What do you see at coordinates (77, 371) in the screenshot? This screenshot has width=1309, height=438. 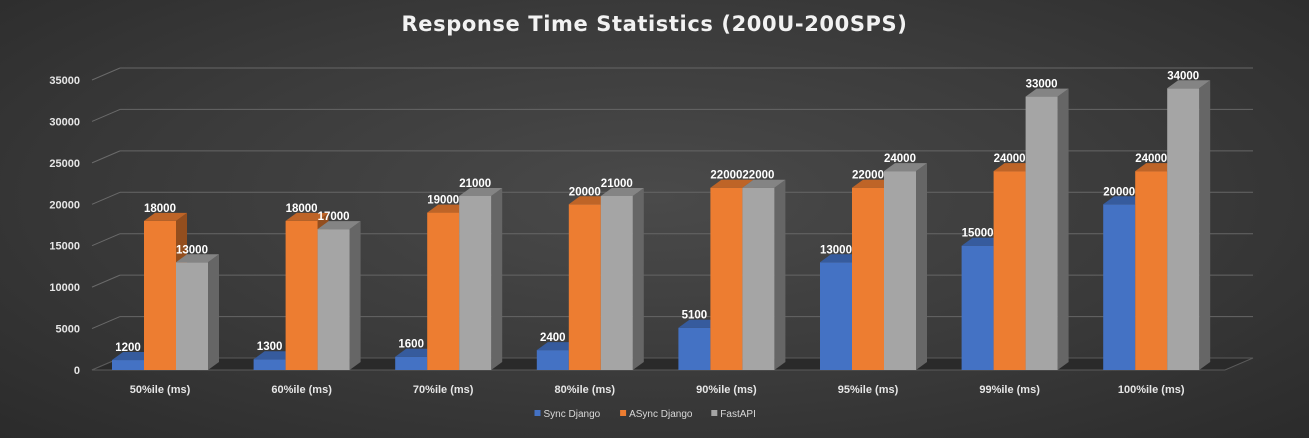 I see `y-tick-label: 0` at bounding box center [77, 371].